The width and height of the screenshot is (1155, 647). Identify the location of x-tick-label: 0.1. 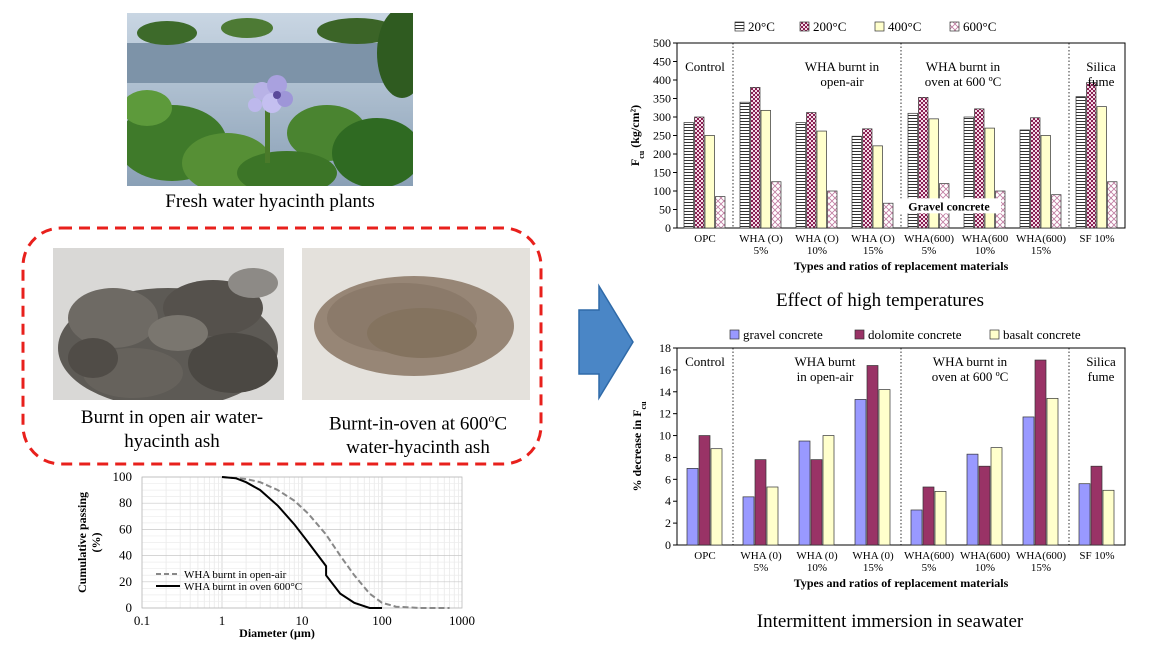
(142, 620).